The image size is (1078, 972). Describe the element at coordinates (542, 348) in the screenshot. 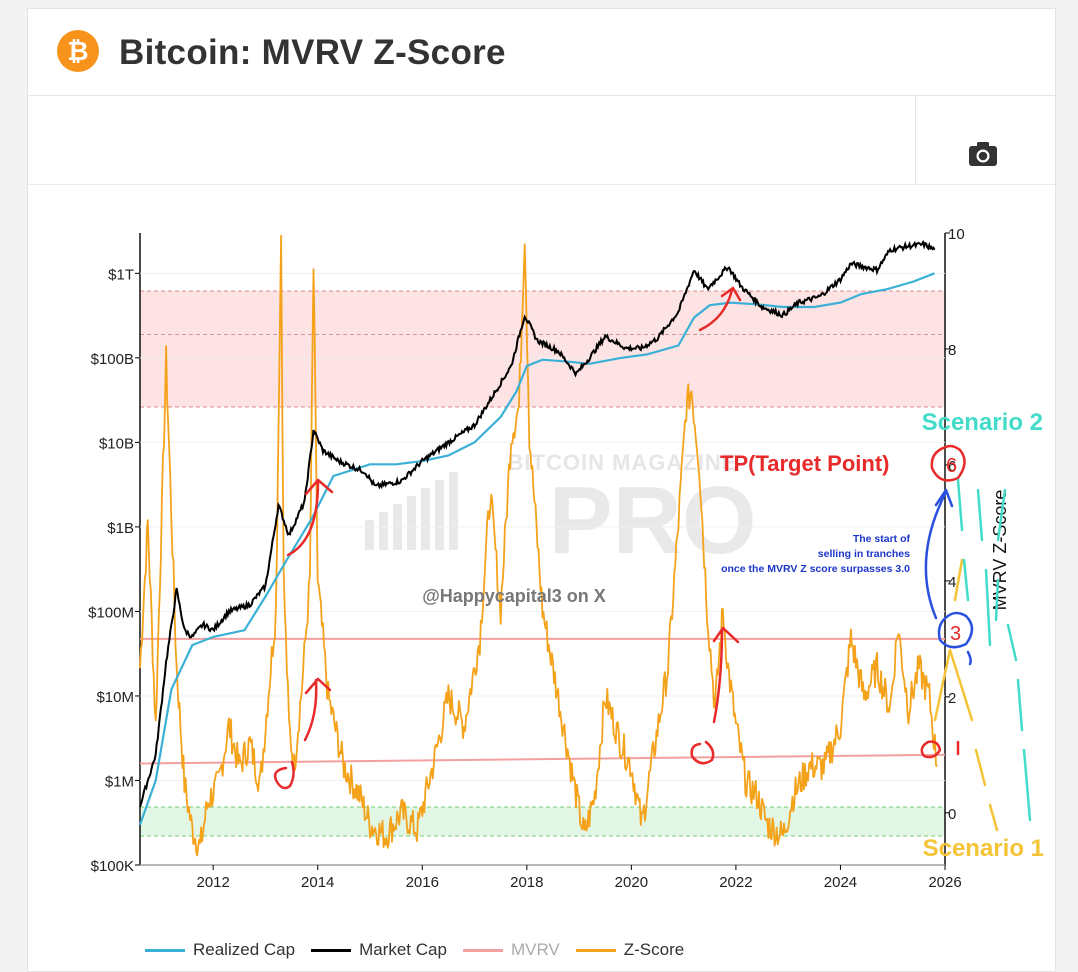

I see `red-zone-band` at that location.